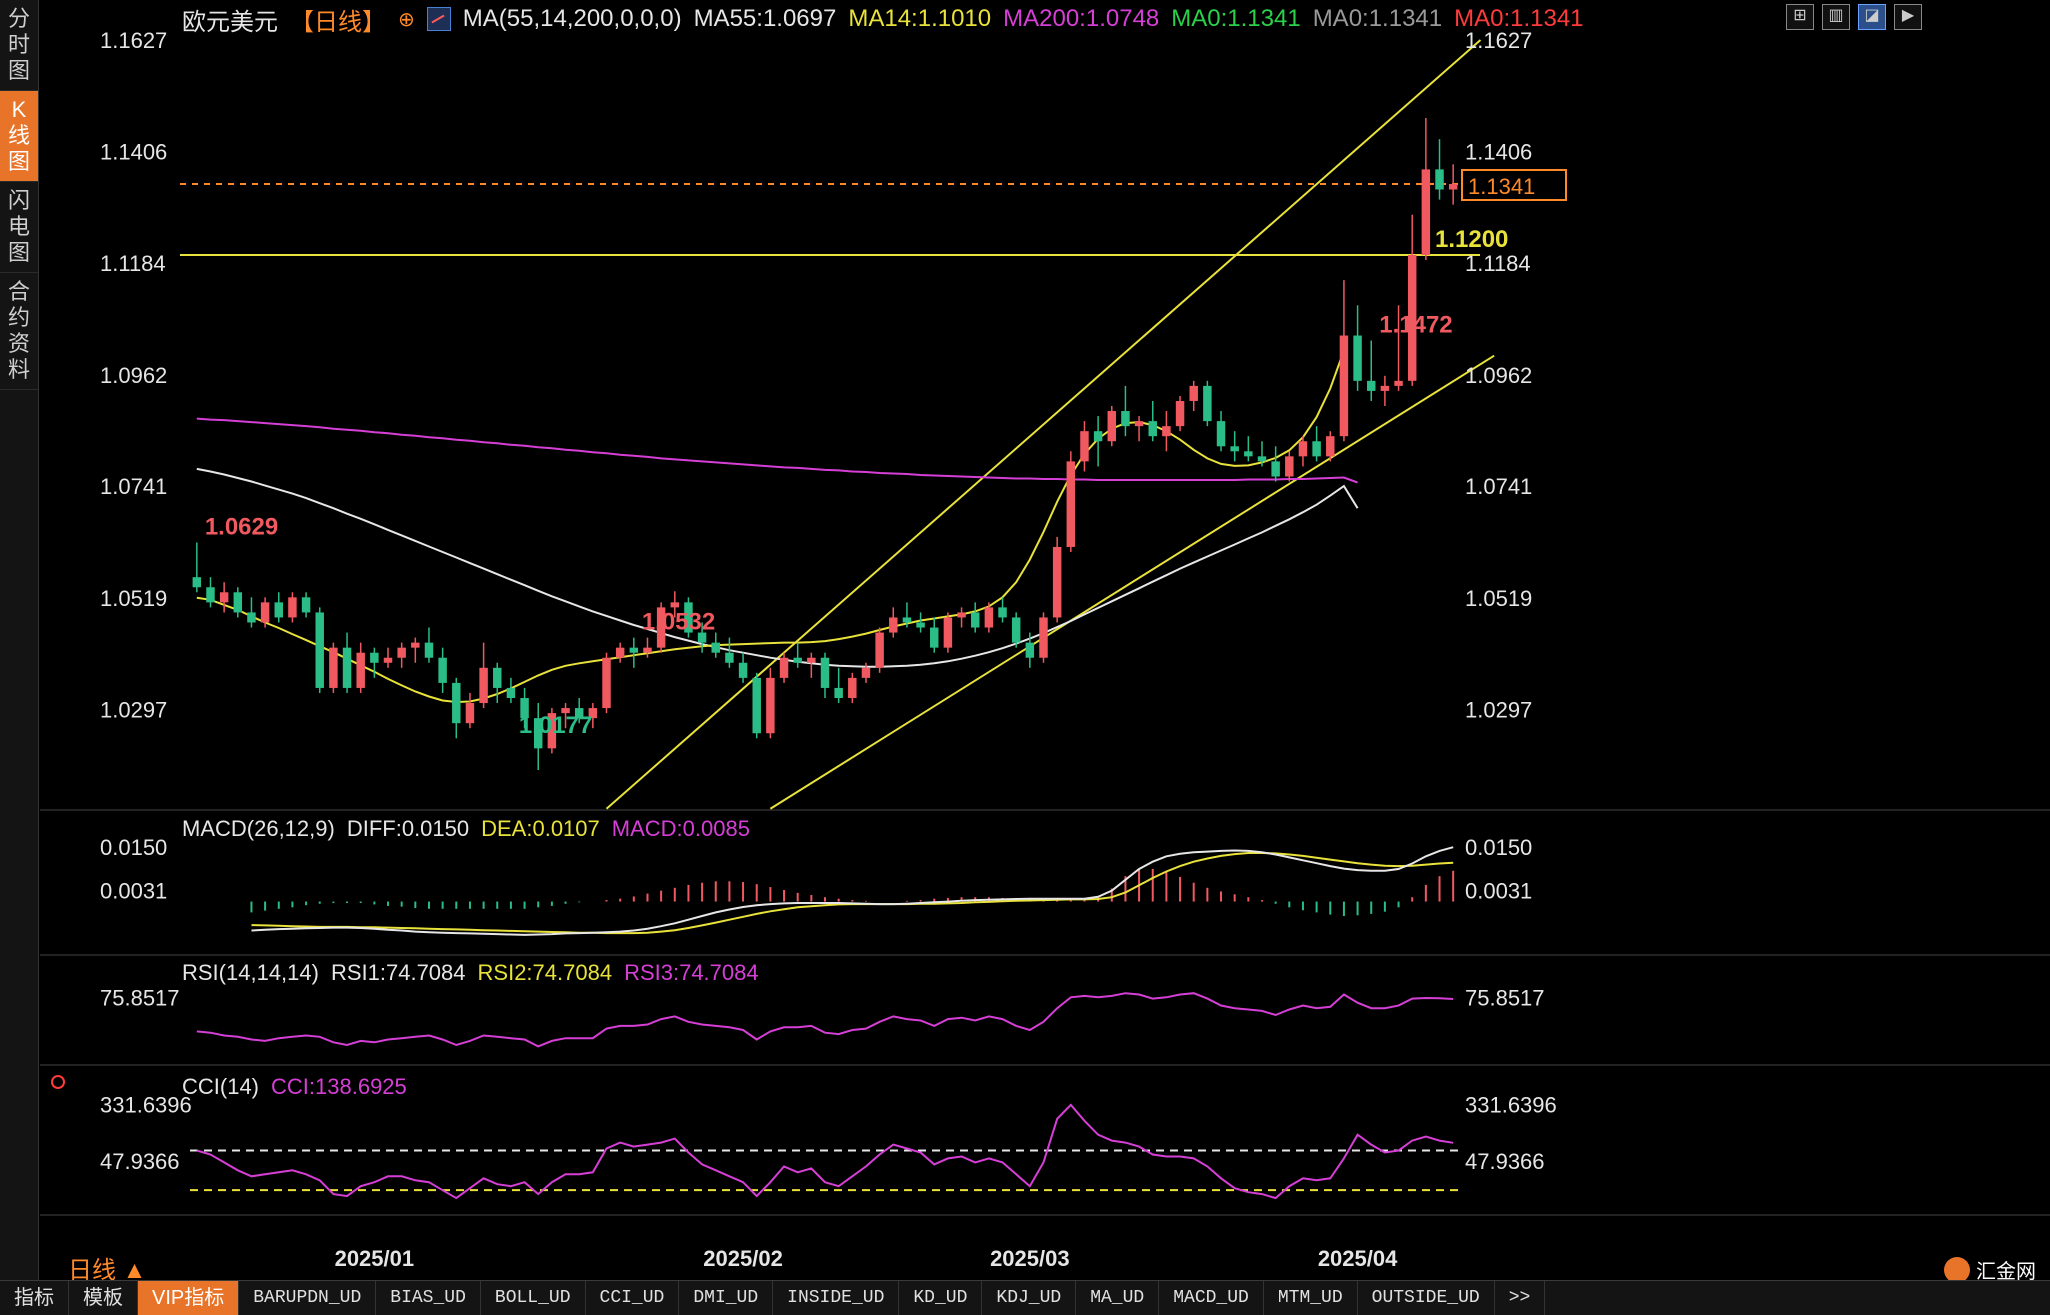  Describe the element at coordinates (836, 1298) in the screenshot. I see `bottom-tab-inside-ud: INSIDE_UD` at that location.